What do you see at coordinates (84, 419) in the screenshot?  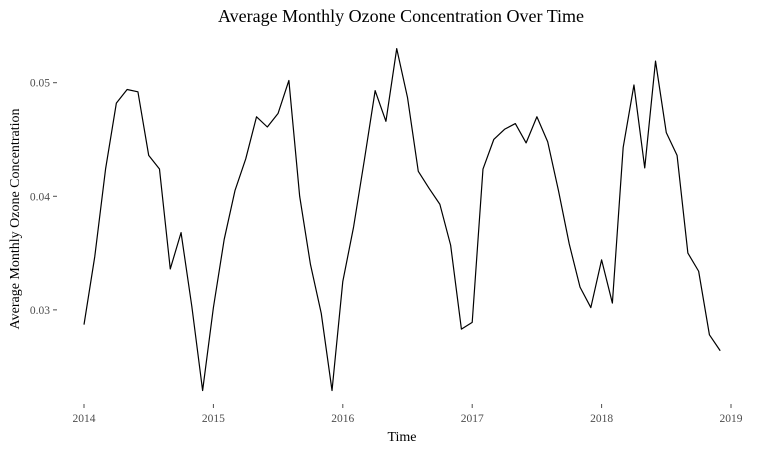 I see `x-tick-label-0: 2014` at bounding box center [84, 419].